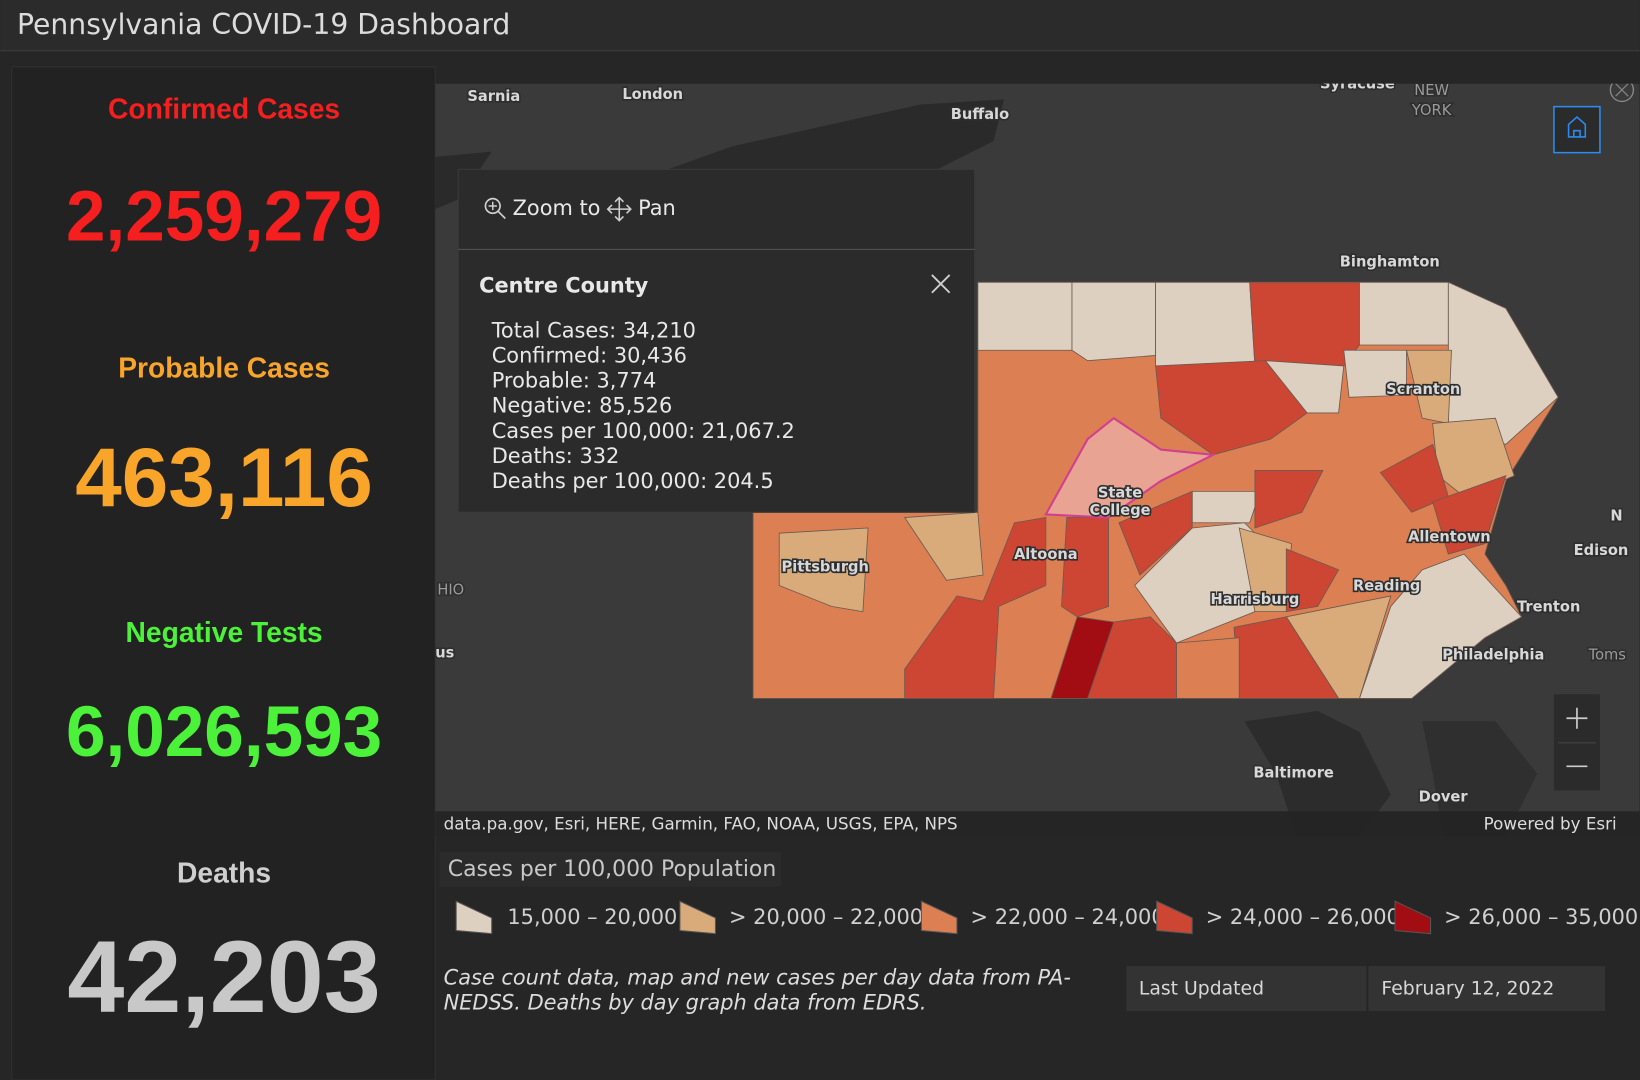  Describe the element at coordinates (223, 976) in the screenshot. I see `indicator-value: 42,203` at that location.